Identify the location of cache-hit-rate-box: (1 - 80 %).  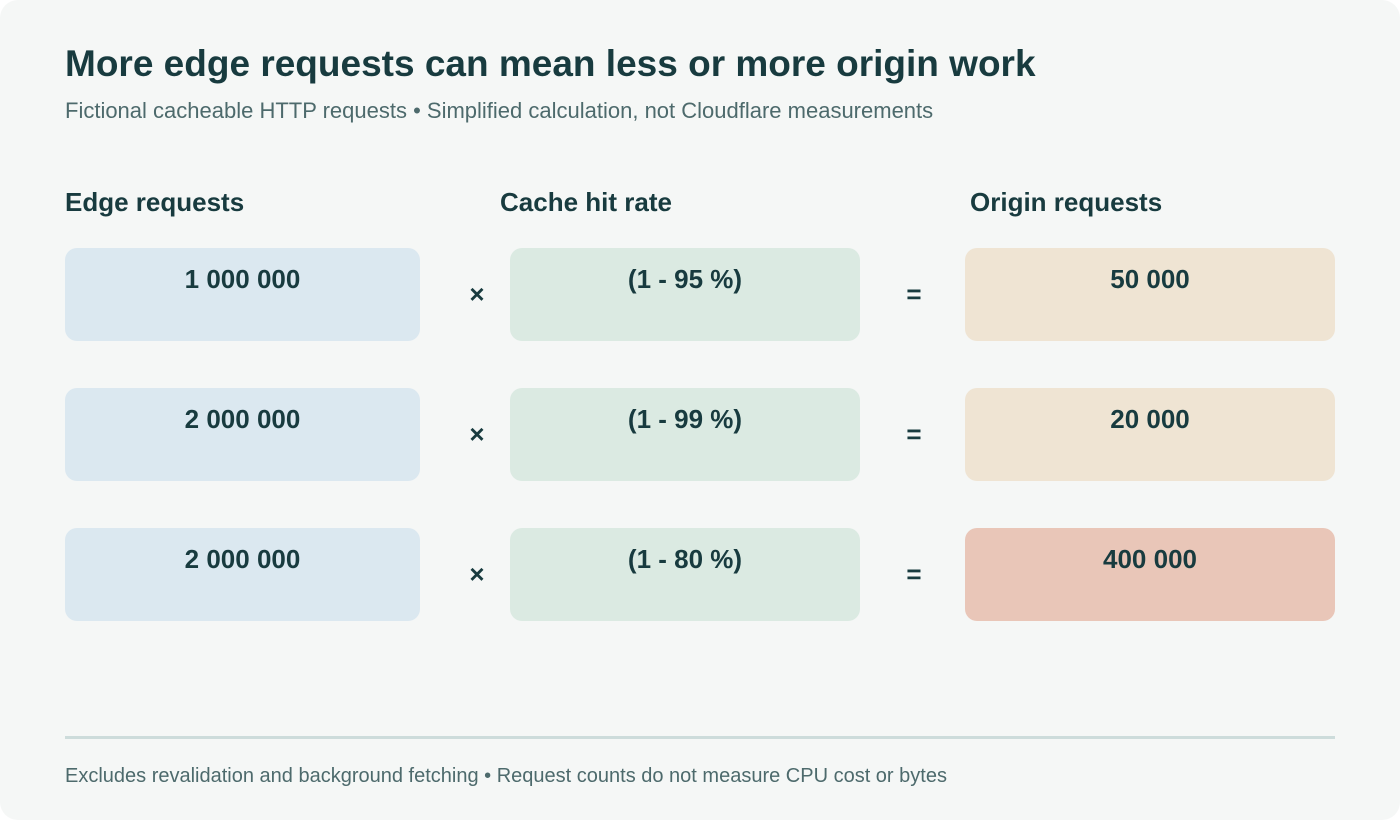
(685, 574).